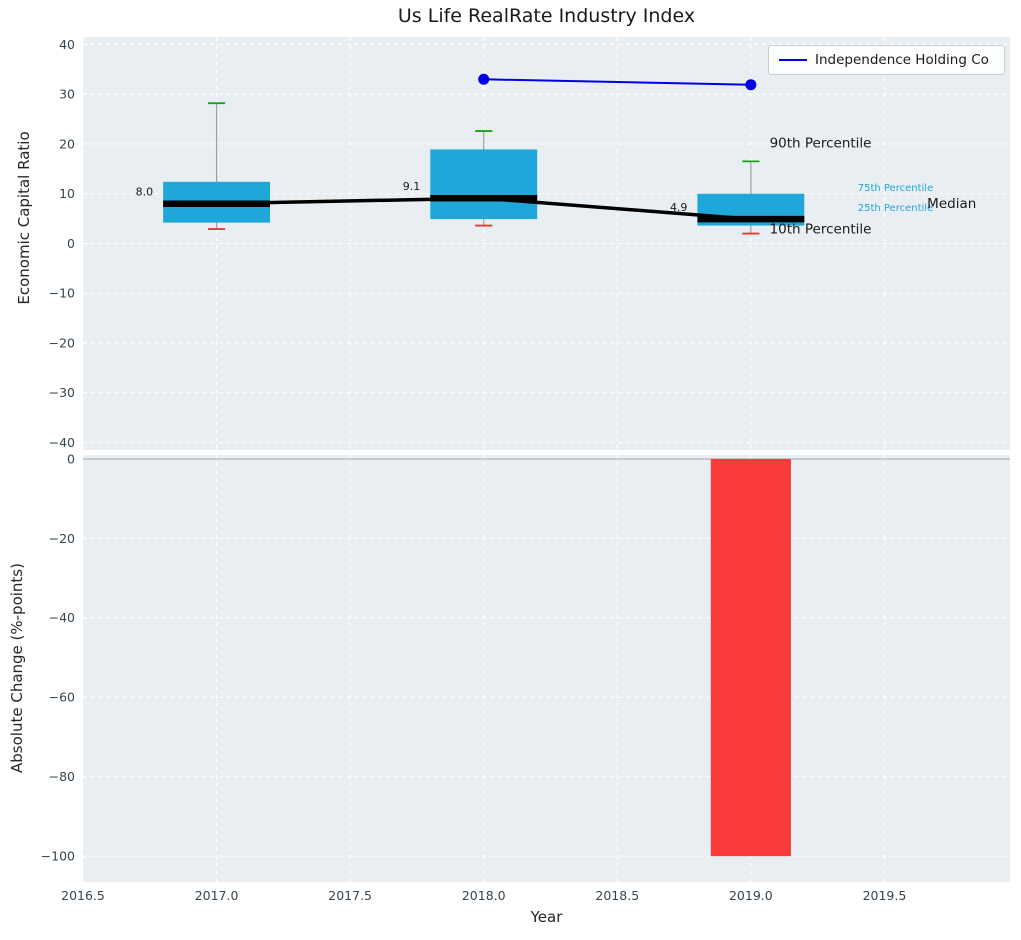 Image resolution: width=1021 pixels, height=940 pixels. Describe the element at coordinates (885, 895) in the screenshot. I see `x-tick-label: 2019.5` at that location.